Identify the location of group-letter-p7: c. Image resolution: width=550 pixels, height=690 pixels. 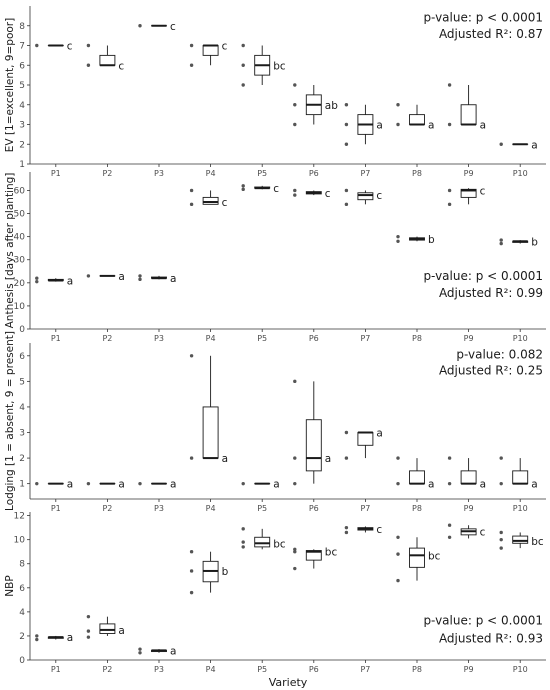
(379, 530).